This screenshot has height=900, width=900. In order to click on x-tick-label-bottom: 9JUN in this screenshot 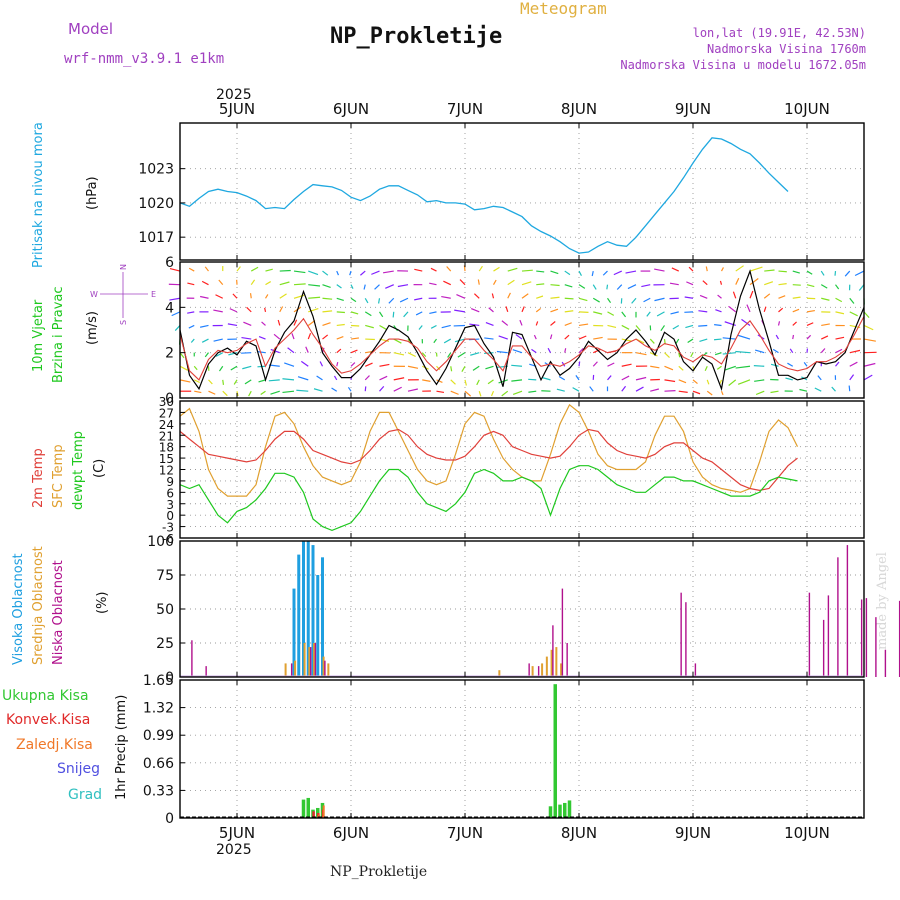, I will do `click(693, 833)`.